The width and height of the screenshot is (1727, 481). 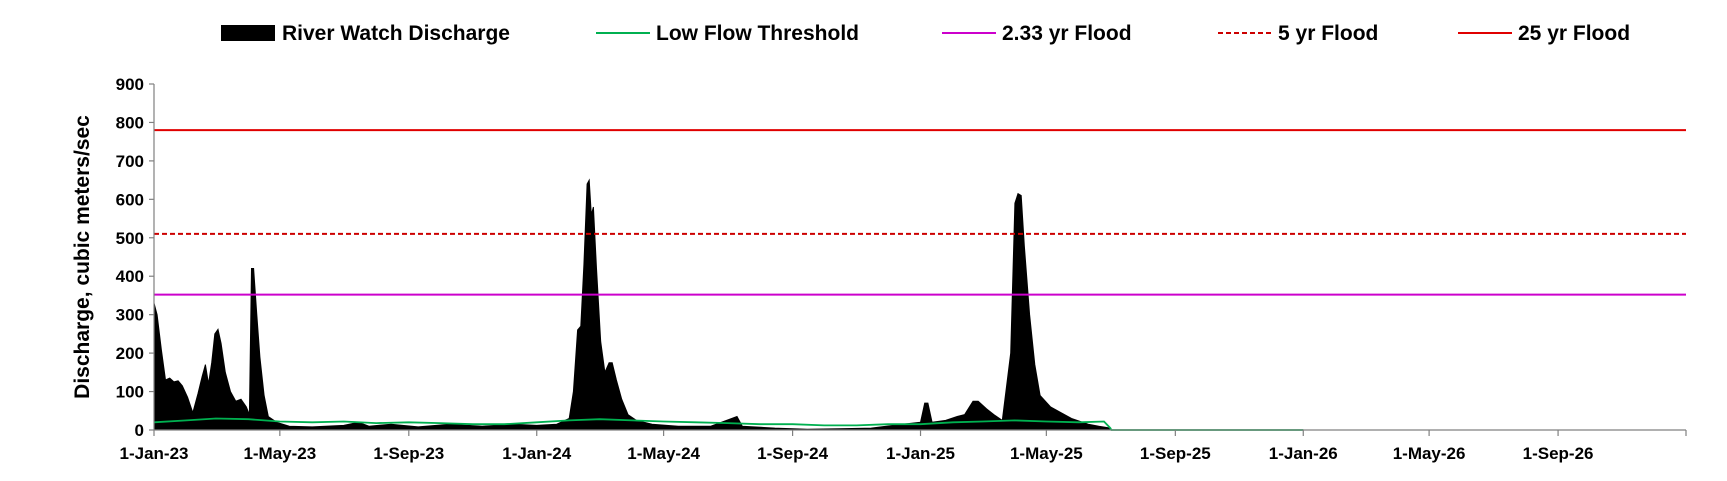 I want to click on legend-item-discharge: River Watch Discharge, so click(x=365, y=33).